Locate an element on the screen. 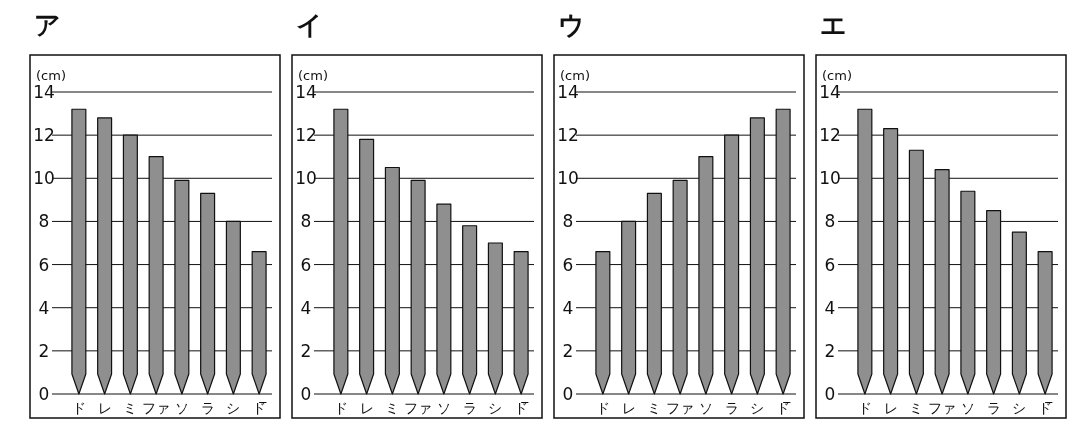  chart-title: イ is located at coordinates (309, 25).